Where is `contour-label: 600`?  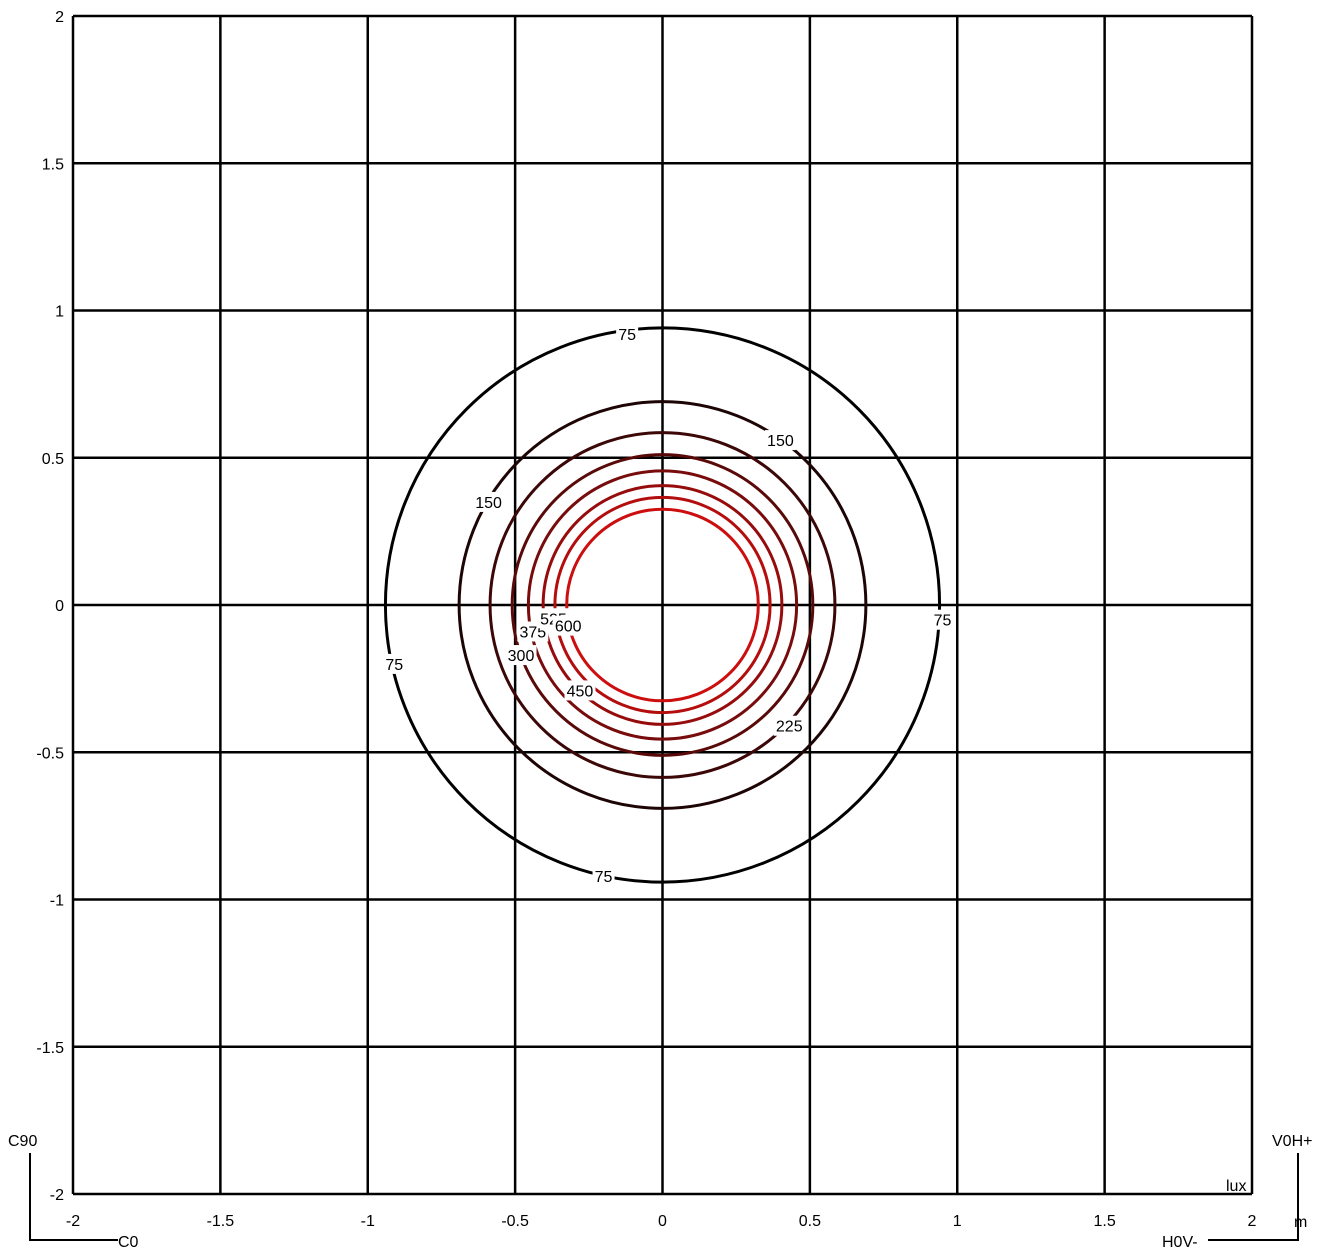
contour-label: 600 is located at coordinates (568, 627).